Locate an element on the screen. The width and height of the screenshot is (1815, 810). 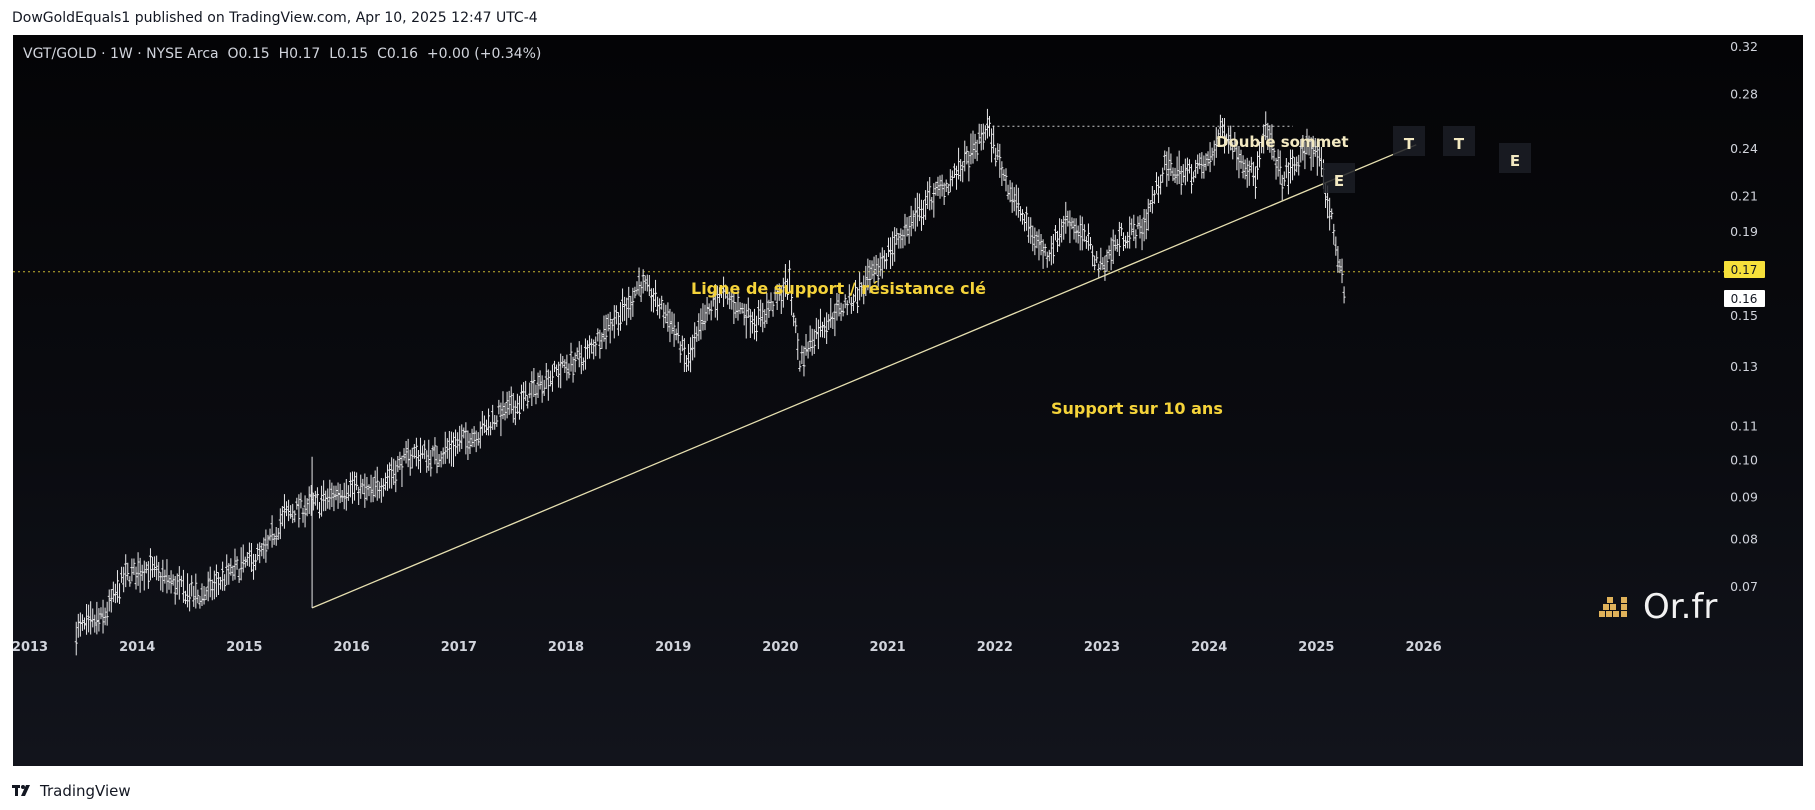
y-tick-label: 0.32 is located at coordinates (1744, 46).